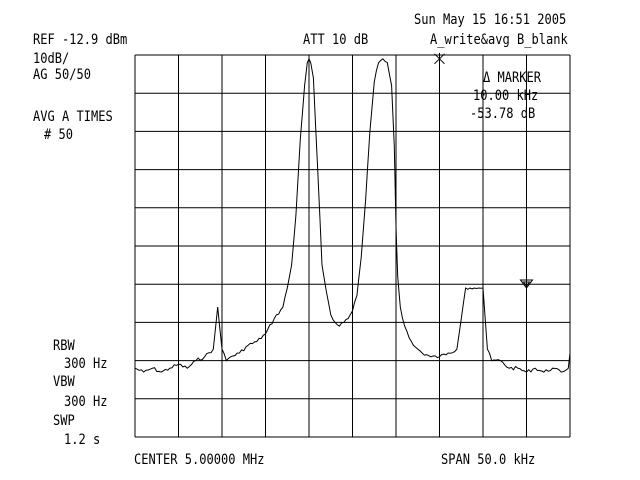 The image size is (640, 480). Describe the element at coordinates (488, 460) in the screenshot. I see `span: SPAN 50.0 kHz` at that location.